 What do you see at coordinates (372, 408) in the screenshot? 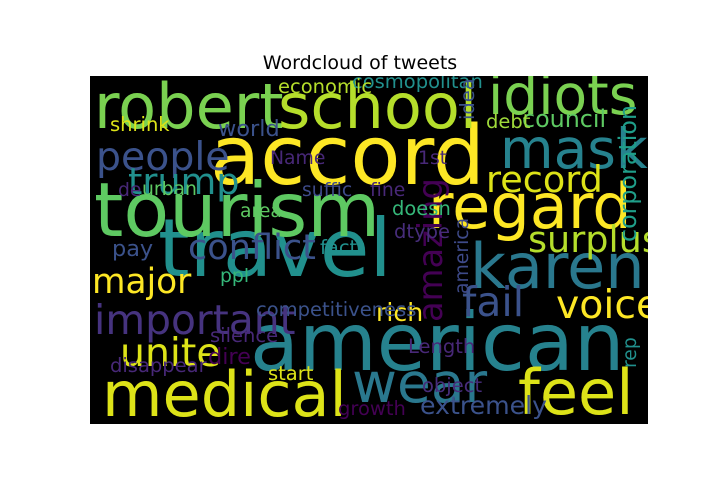
I see `word-growth: growth` at bounding box center [372, 408].